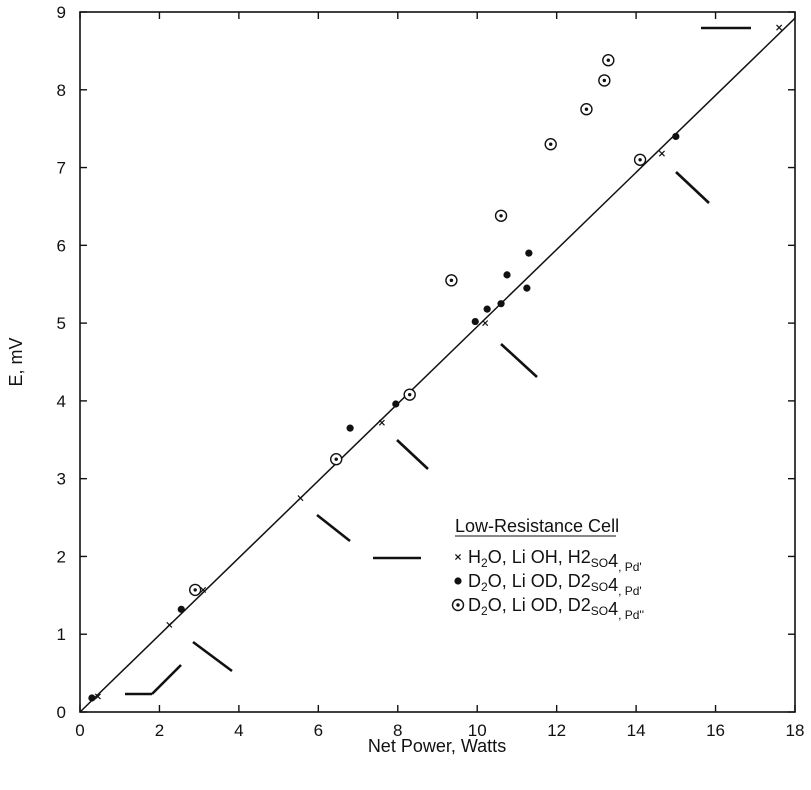  Describe the element at coordinates (61, 634) in the screenshot. I see `y-tick-label: 1` at that location.